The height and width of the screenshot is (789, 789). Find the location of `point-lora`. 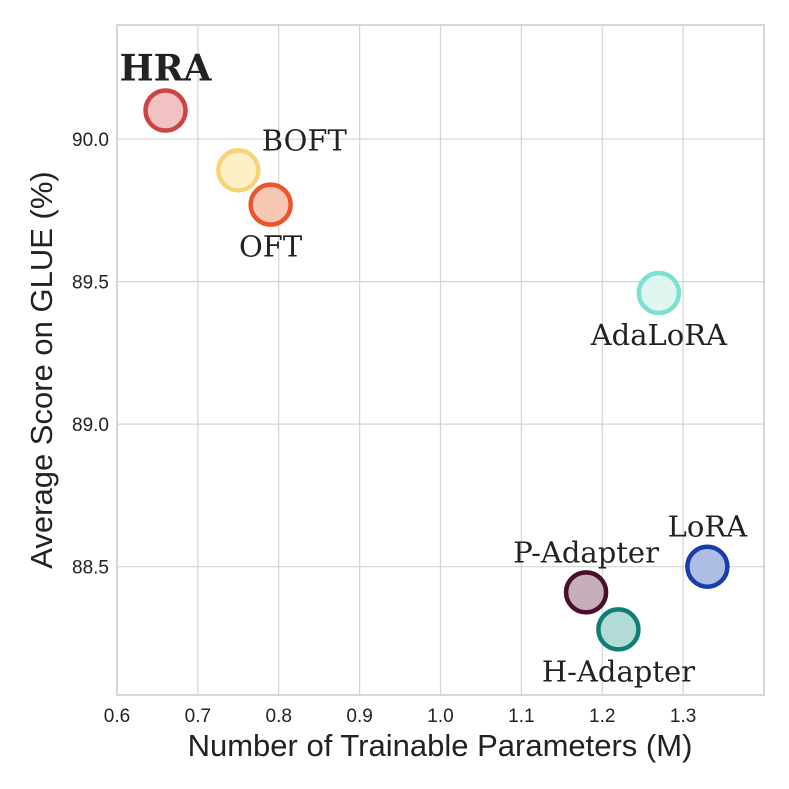

point-lora is located at coordinates (707, 566).